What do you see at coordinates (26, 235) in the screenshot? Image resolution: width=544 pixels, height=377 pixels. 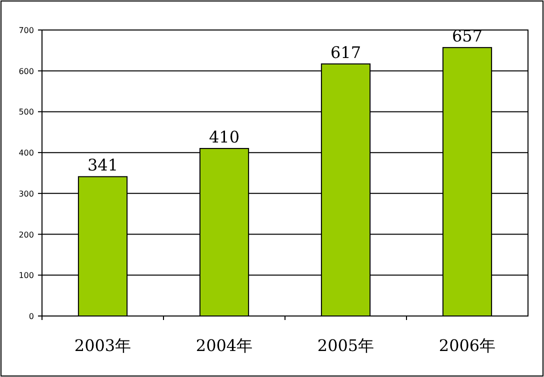 I see `y-tick-label: 200` at bounding box center [26, 235].